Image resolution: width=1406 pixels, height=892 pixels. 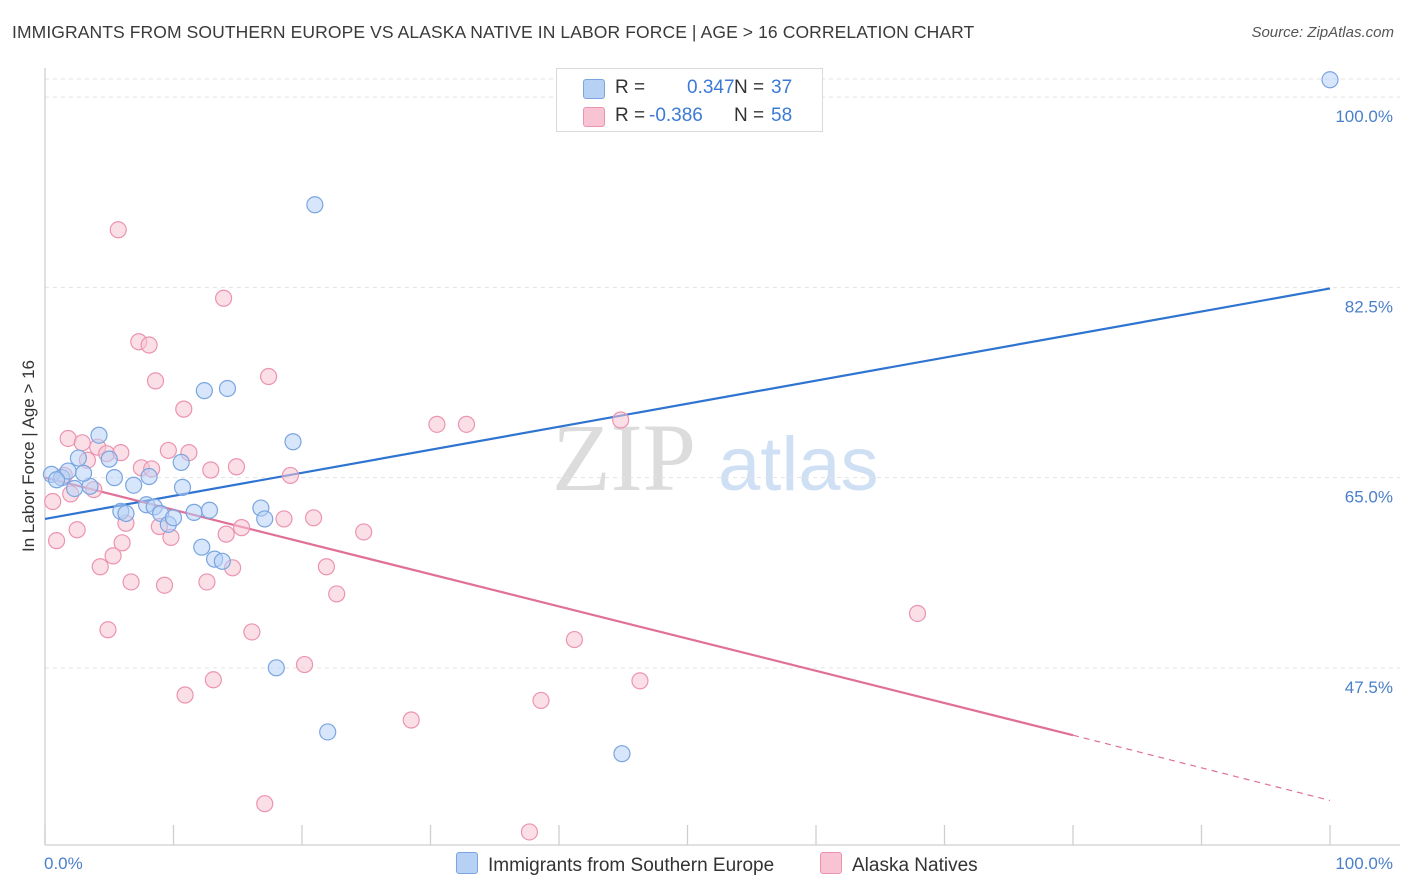 I want to click on legend-r-value: -0.386, so click(x=676, y=115).